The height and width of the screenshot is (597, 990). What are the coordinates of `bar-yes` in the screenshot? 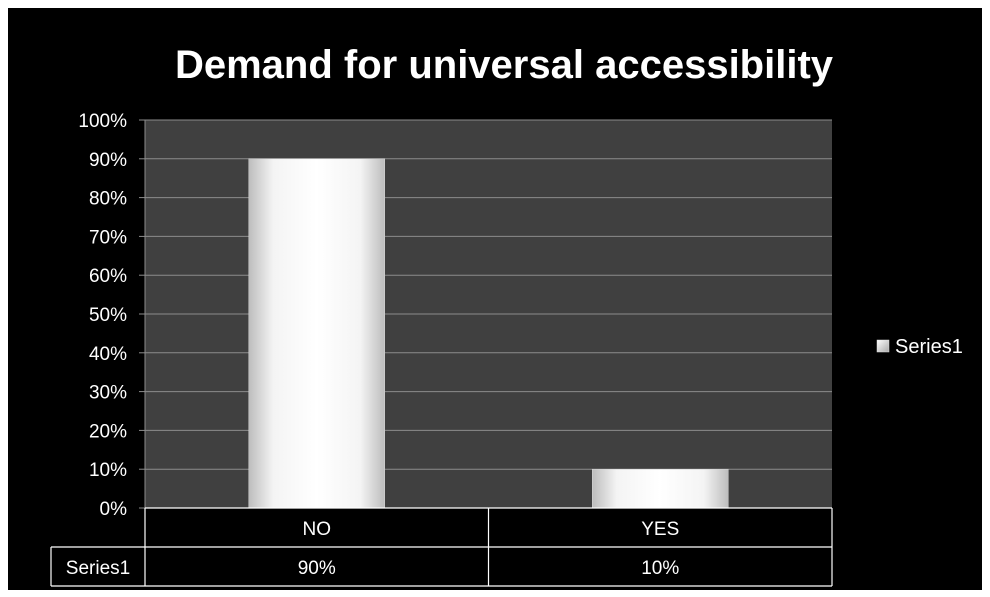 It's located at (660, 488).